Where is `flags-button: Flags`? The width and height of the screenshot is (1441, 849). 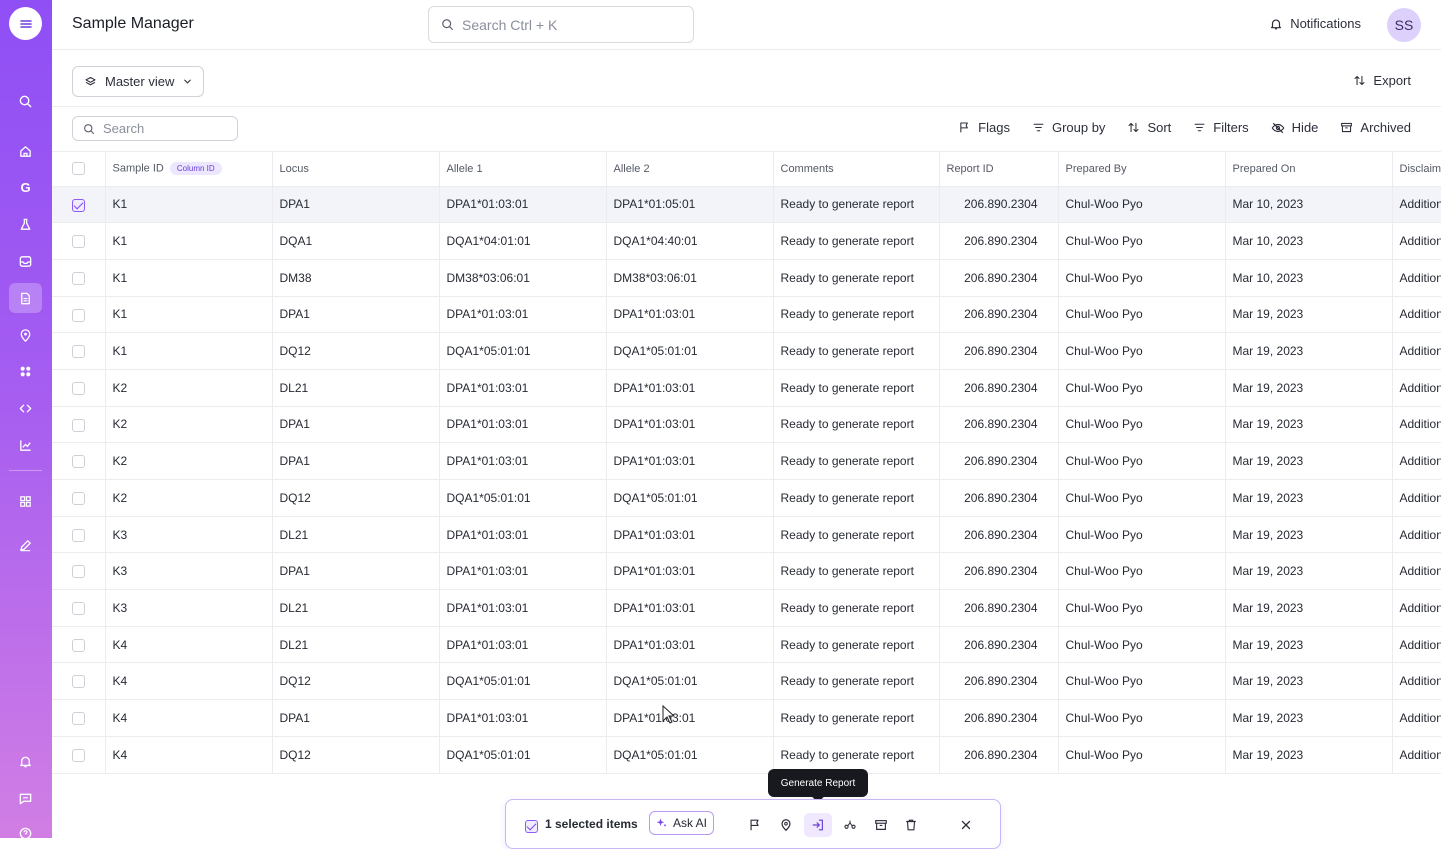
flags-button: Flags is located at coordinates (984, 127).